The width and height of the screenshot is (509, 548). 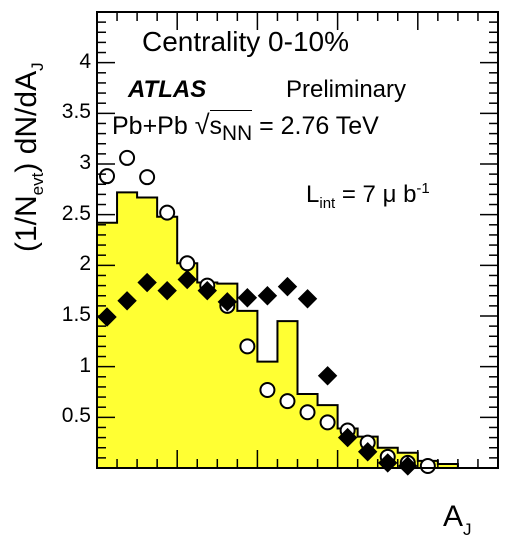 I want to click on y-tick-label: 1, so click(x=85, y=365).